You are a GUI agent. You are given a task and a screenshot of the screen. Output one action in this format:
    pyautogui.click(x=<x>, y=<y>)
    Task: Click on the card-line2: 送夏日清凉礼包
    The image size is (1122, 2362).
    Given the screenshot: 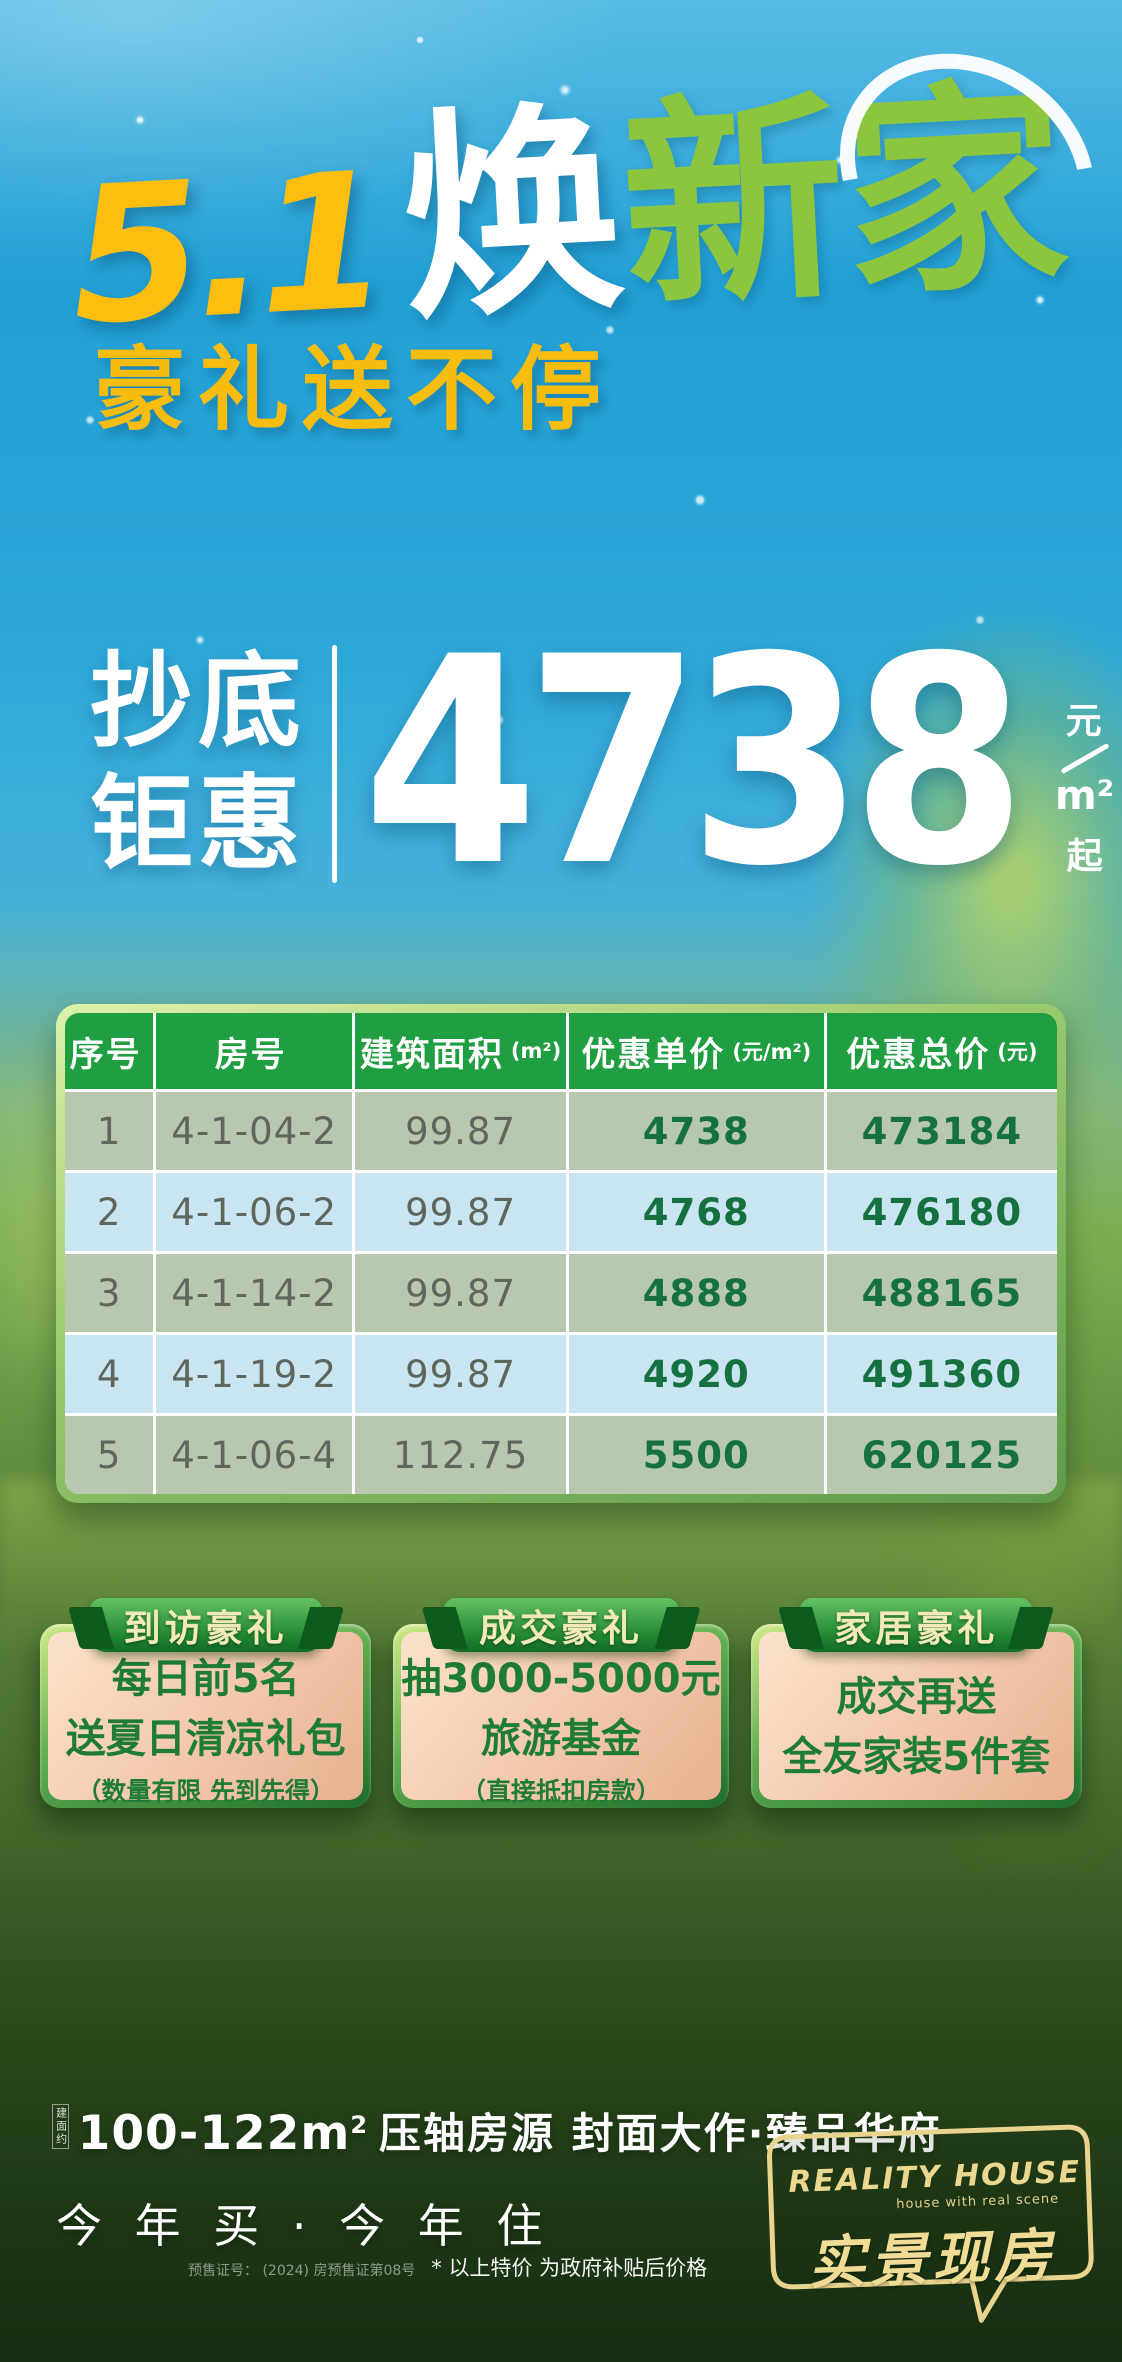 What is the action you would take?
    pyautogui.click(x=205, y=1738)
    